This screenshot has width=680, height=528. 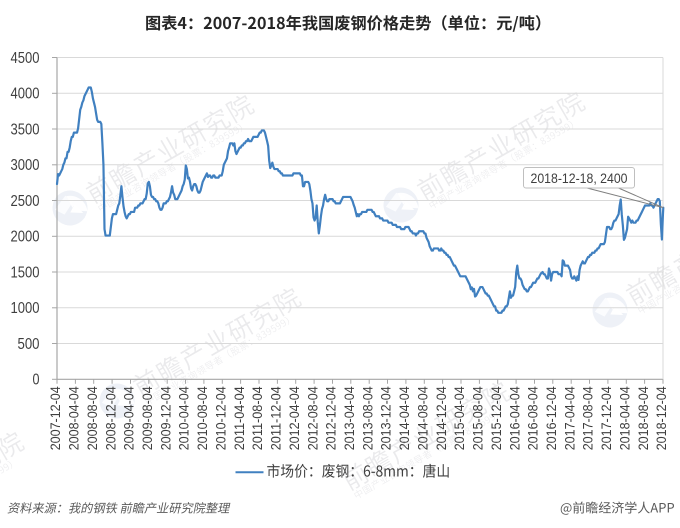 What do you see at coordinates (569, 418) in the screenshot?
I see `svg-text: 2017-04-04` at bounding box center [569, 418].